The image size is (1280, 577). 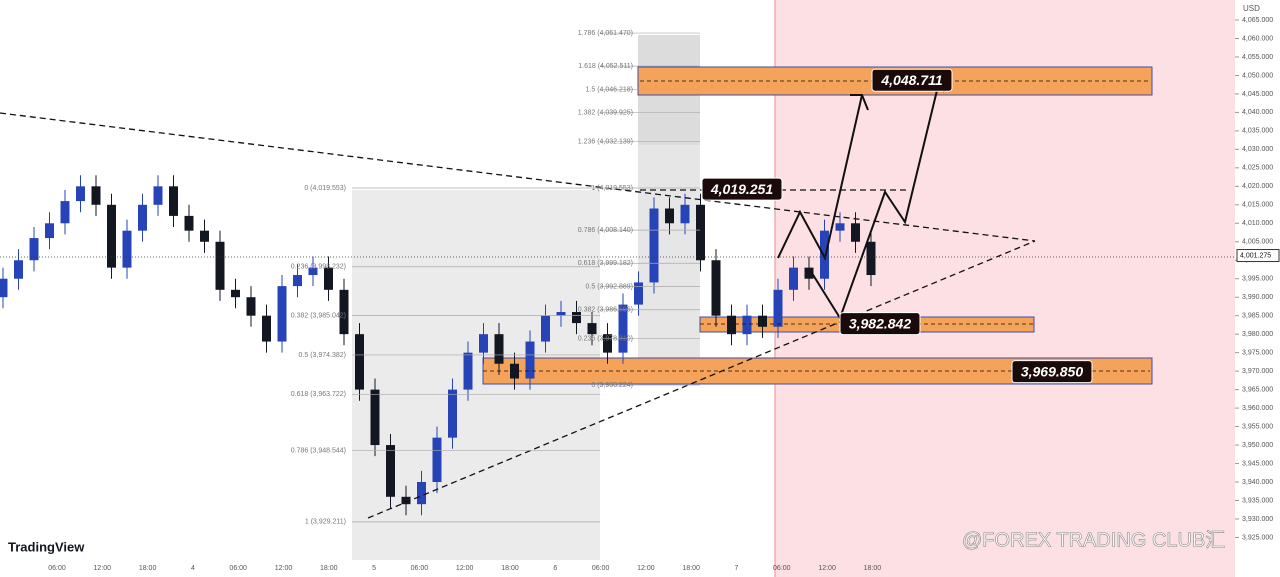 I want to click on fib-label: 1.382 (4,039.925), so click(x=605, y=113).